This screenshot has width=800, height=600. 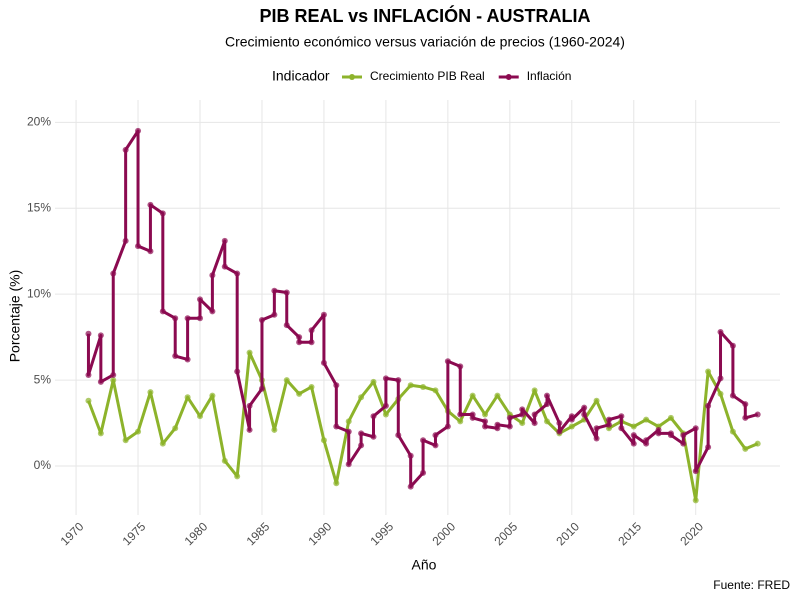 I want to click on legend-swatch-point, so click(x=352, y=77).